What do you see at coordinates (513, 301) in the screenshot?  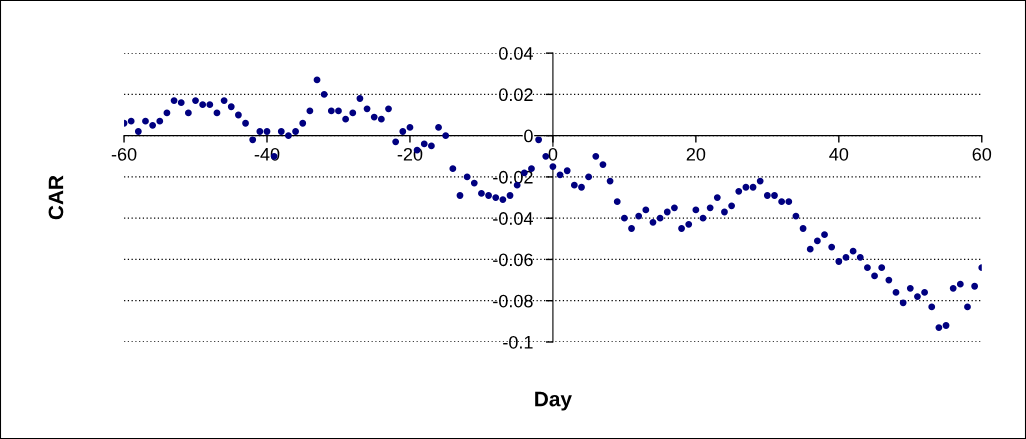 I see `y-tick-label: -0.08` at bounding box center [513, 301].